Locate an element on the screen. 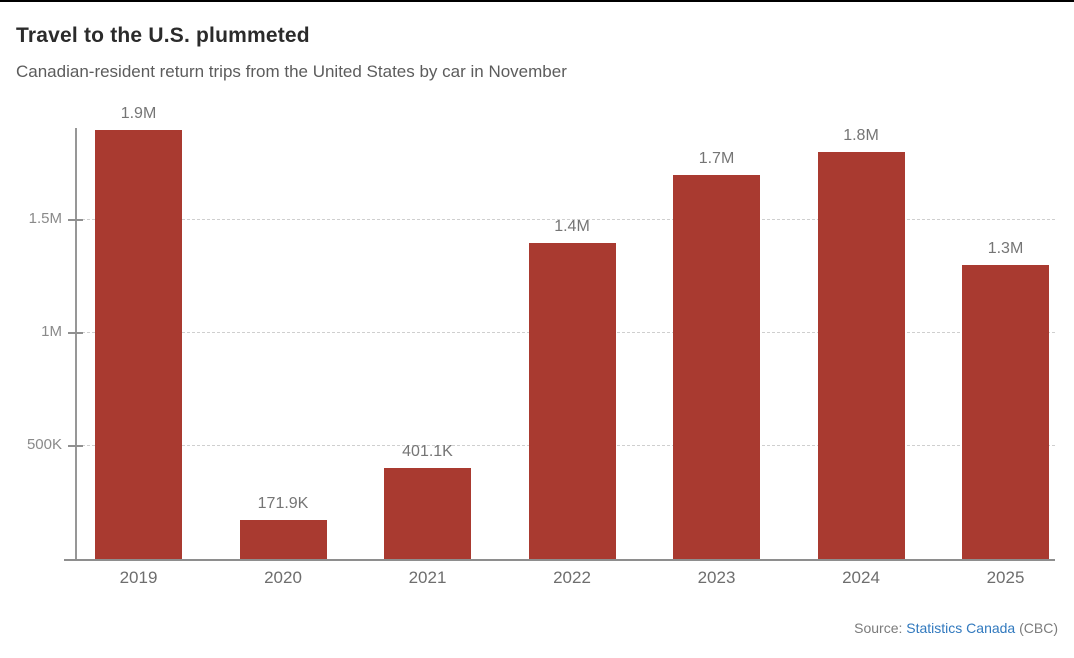 Image resolution: width=1074 pixels, height=658 pixels. x-axis-baseline-extension is located at coordinates (70, 560).